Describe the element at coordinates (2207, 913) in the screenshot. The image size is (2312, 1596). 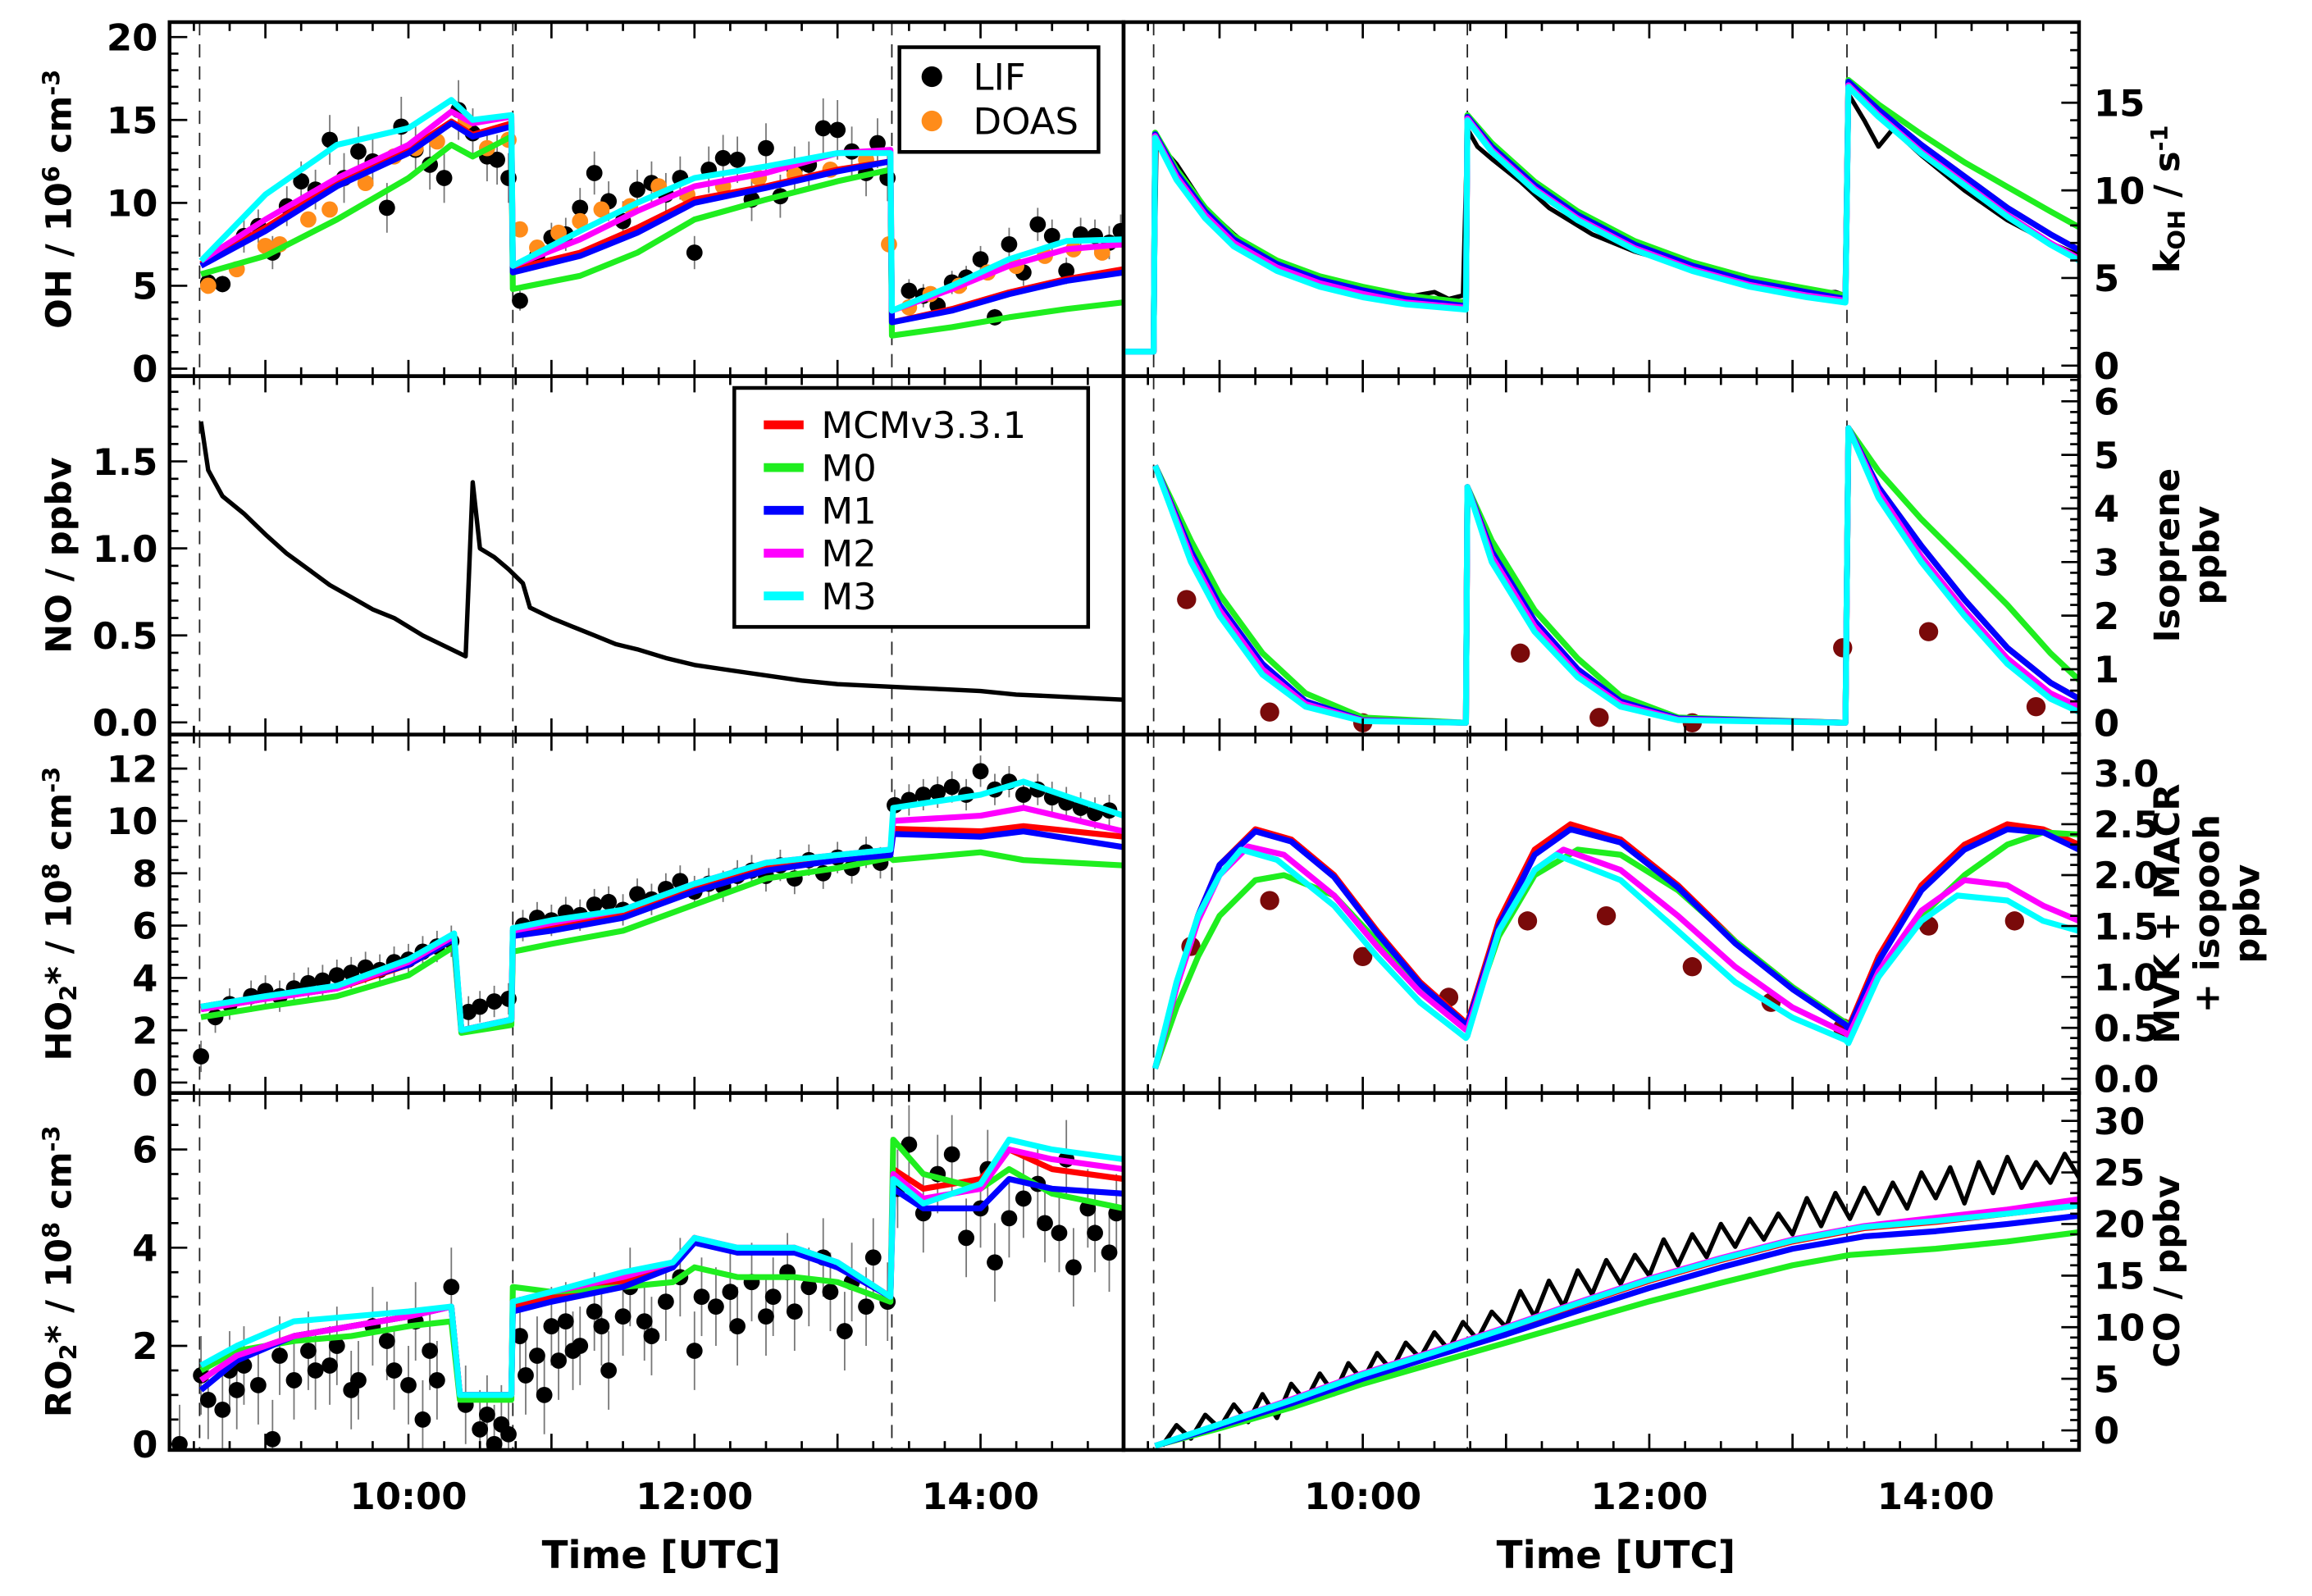
I see `y-axis-label: + isopooh` at that location.